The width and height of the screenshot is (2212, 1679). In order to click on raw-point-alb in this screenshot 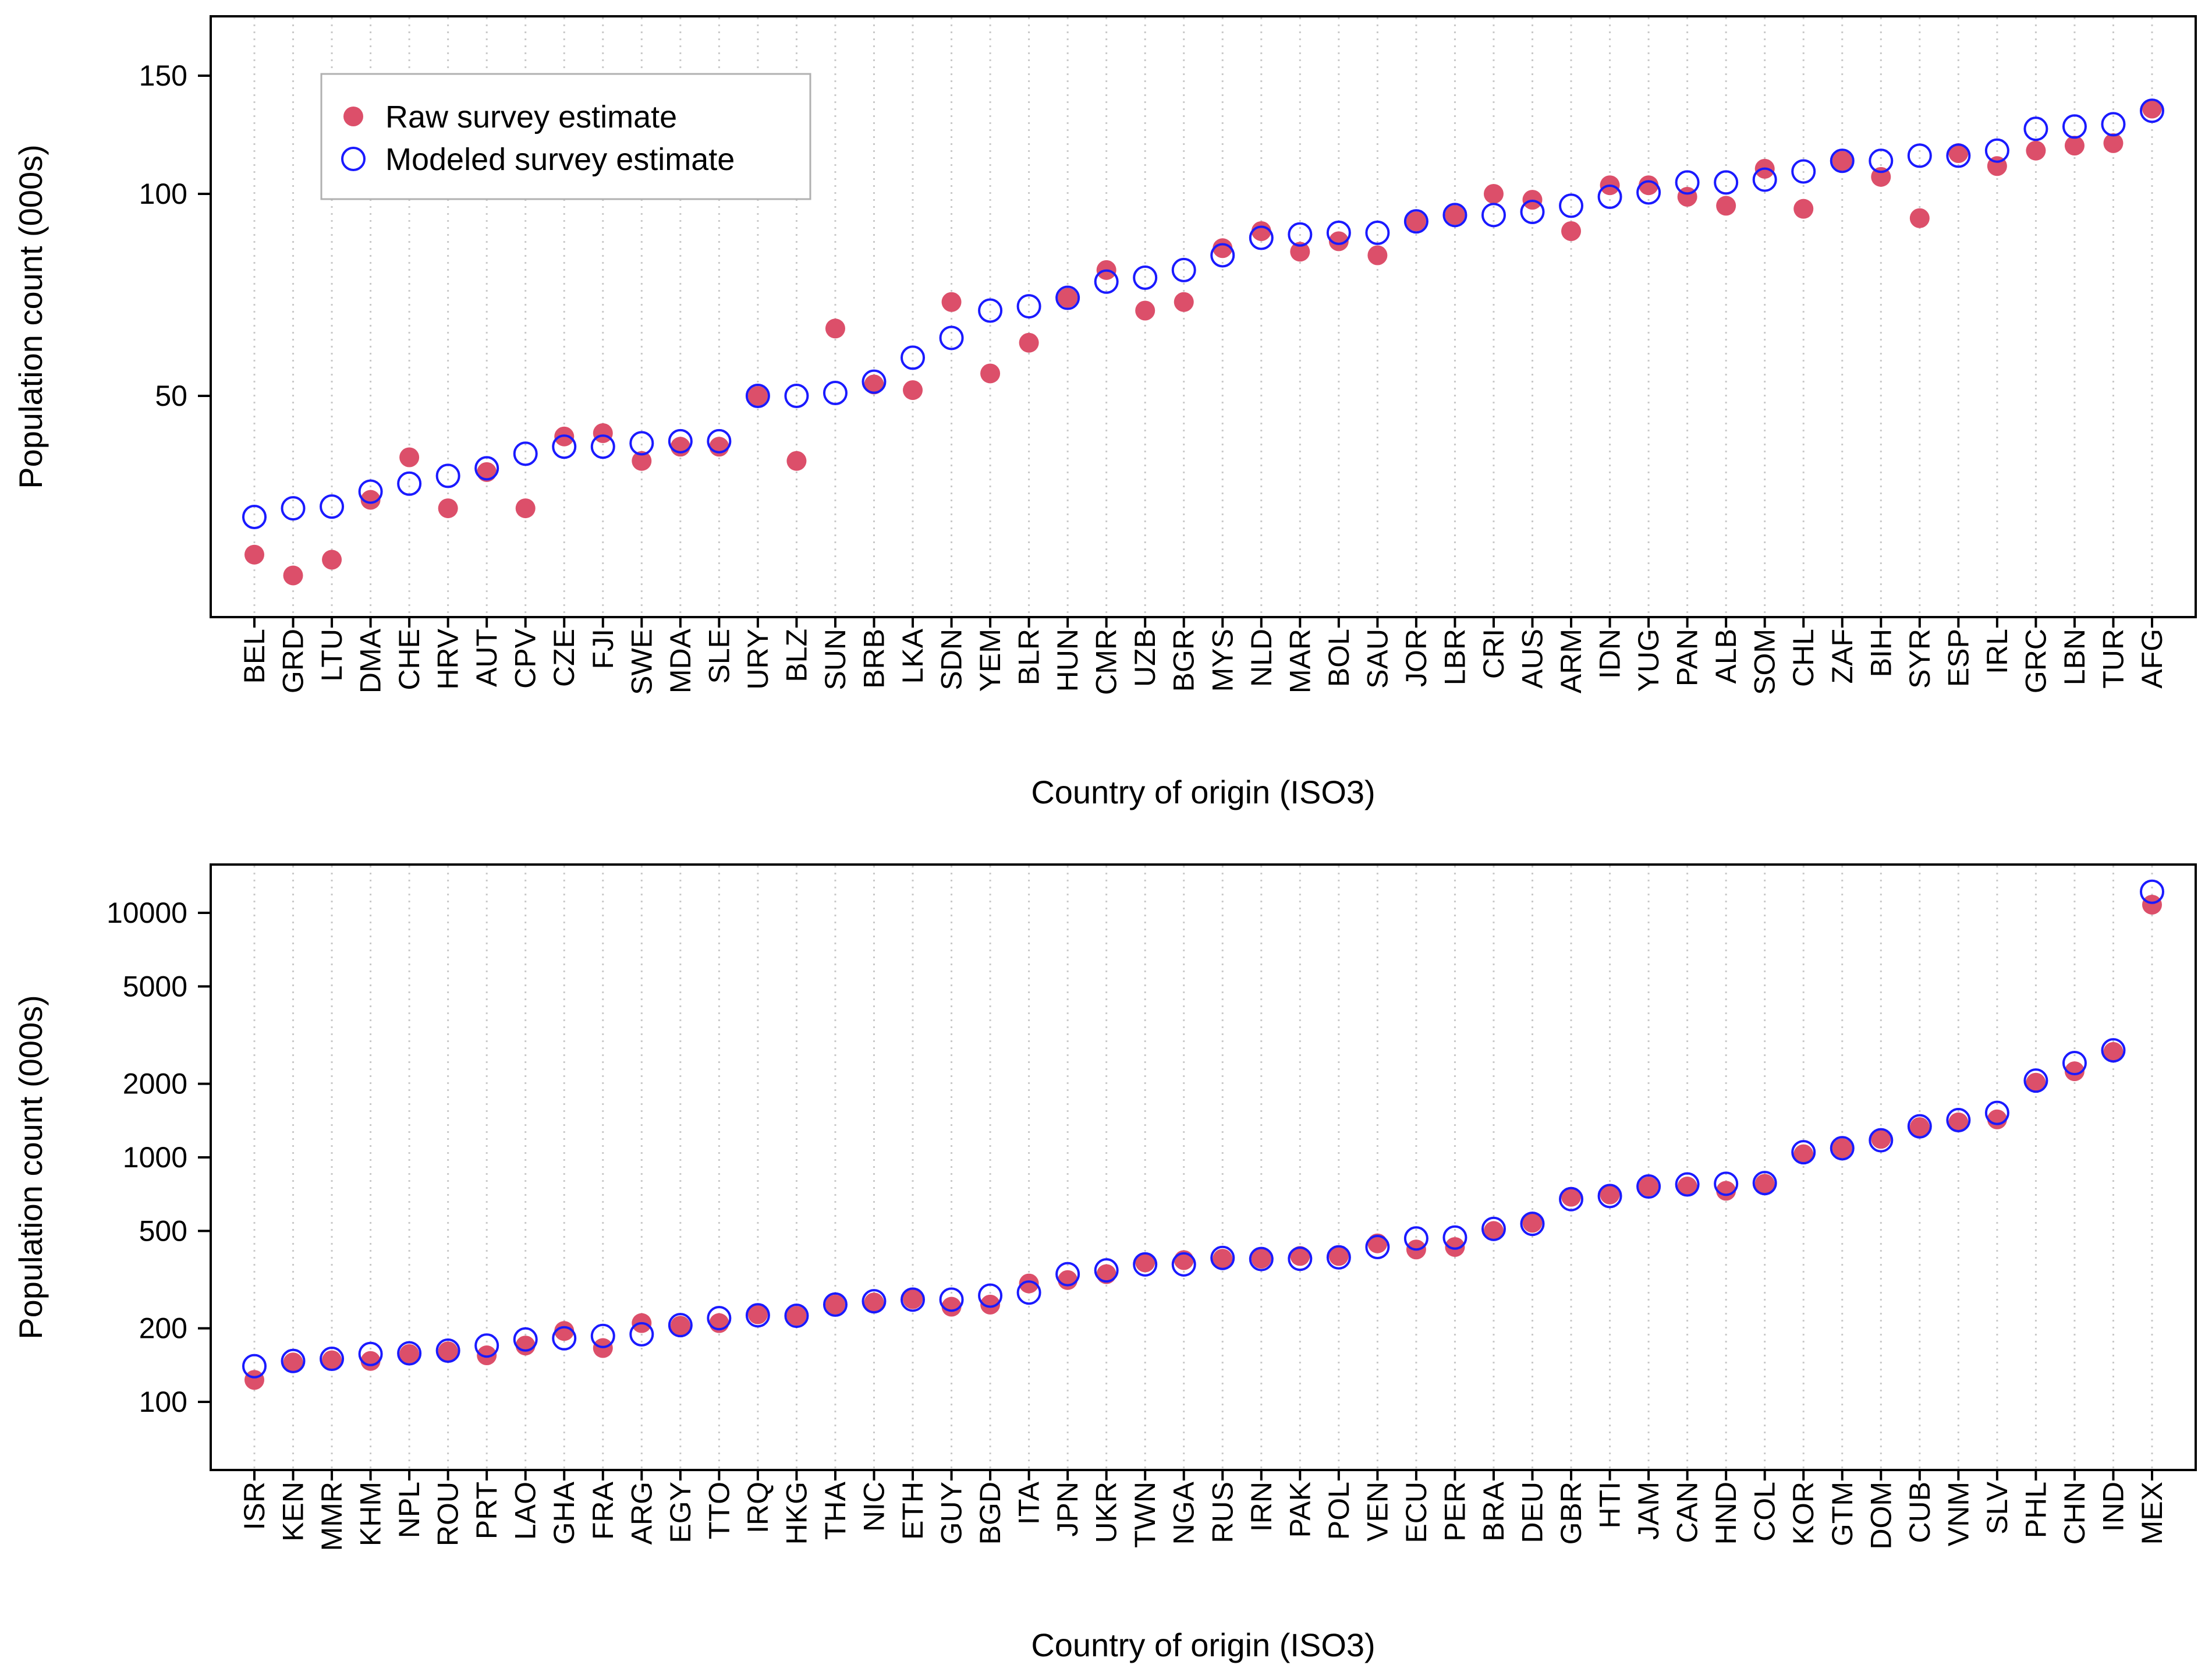, I will do `click(1726, 206)`.